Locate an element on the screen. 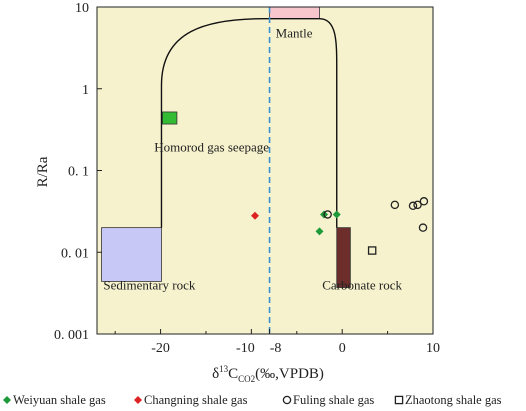  region-sedimentary is located at coordinates (131, 254).